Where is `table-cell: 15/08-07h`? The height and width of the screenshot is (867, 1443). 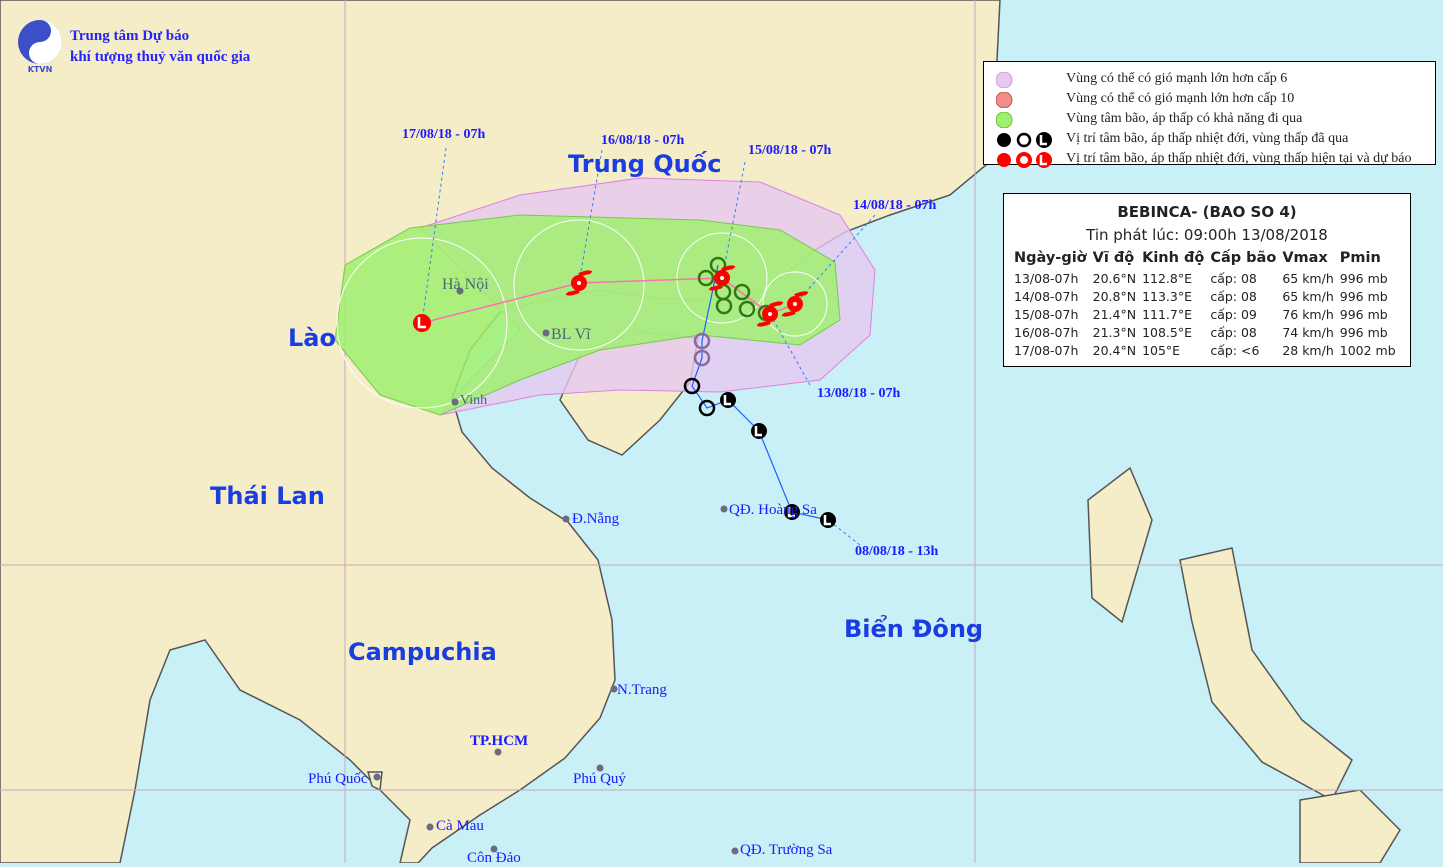
table-cell: 15/08-07h is located at coordinates (1046, 314).